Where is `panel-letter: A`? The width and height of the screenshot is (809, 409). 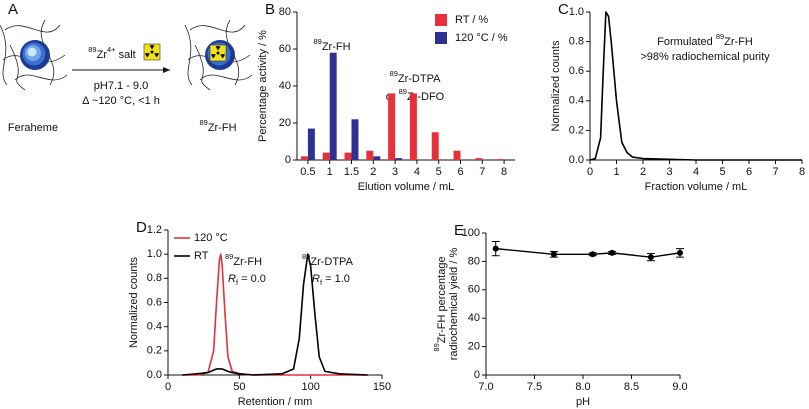
panel-letter: A is located at coordinates (13, 9).